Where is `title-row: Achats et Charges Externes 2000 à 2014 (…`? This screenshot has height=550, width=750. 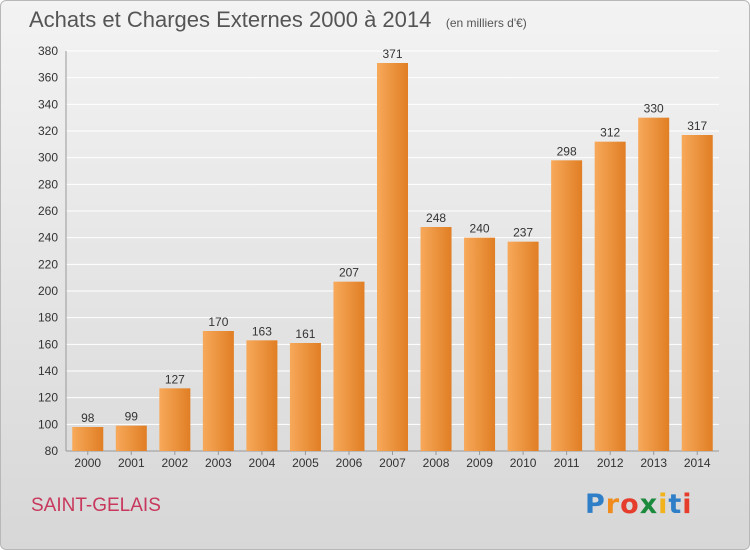
title-row: Achats et Charges Externes 2000 à 2014 (… is located at coordinates (278, 20).